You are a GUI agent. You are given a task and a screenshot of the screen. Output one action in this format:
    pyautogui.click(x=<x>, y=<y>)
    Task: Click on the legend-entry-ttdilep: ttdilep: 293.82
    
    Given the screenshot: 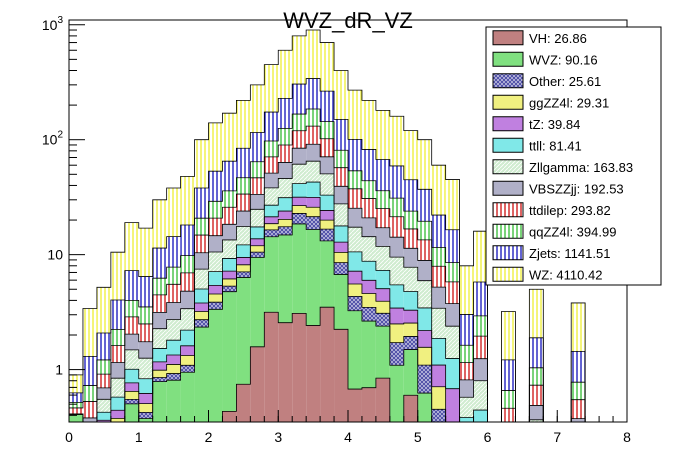 What is the action you would take?
    pyautogui.click(x=570, y=210)
    